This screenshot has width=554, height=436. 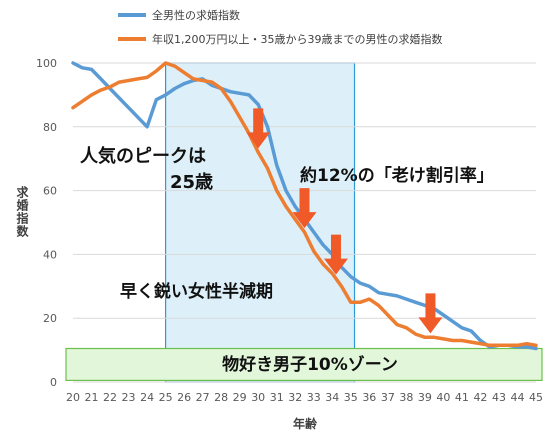 I want to click on x-tick-label: 33, so click(x=314, y=397).